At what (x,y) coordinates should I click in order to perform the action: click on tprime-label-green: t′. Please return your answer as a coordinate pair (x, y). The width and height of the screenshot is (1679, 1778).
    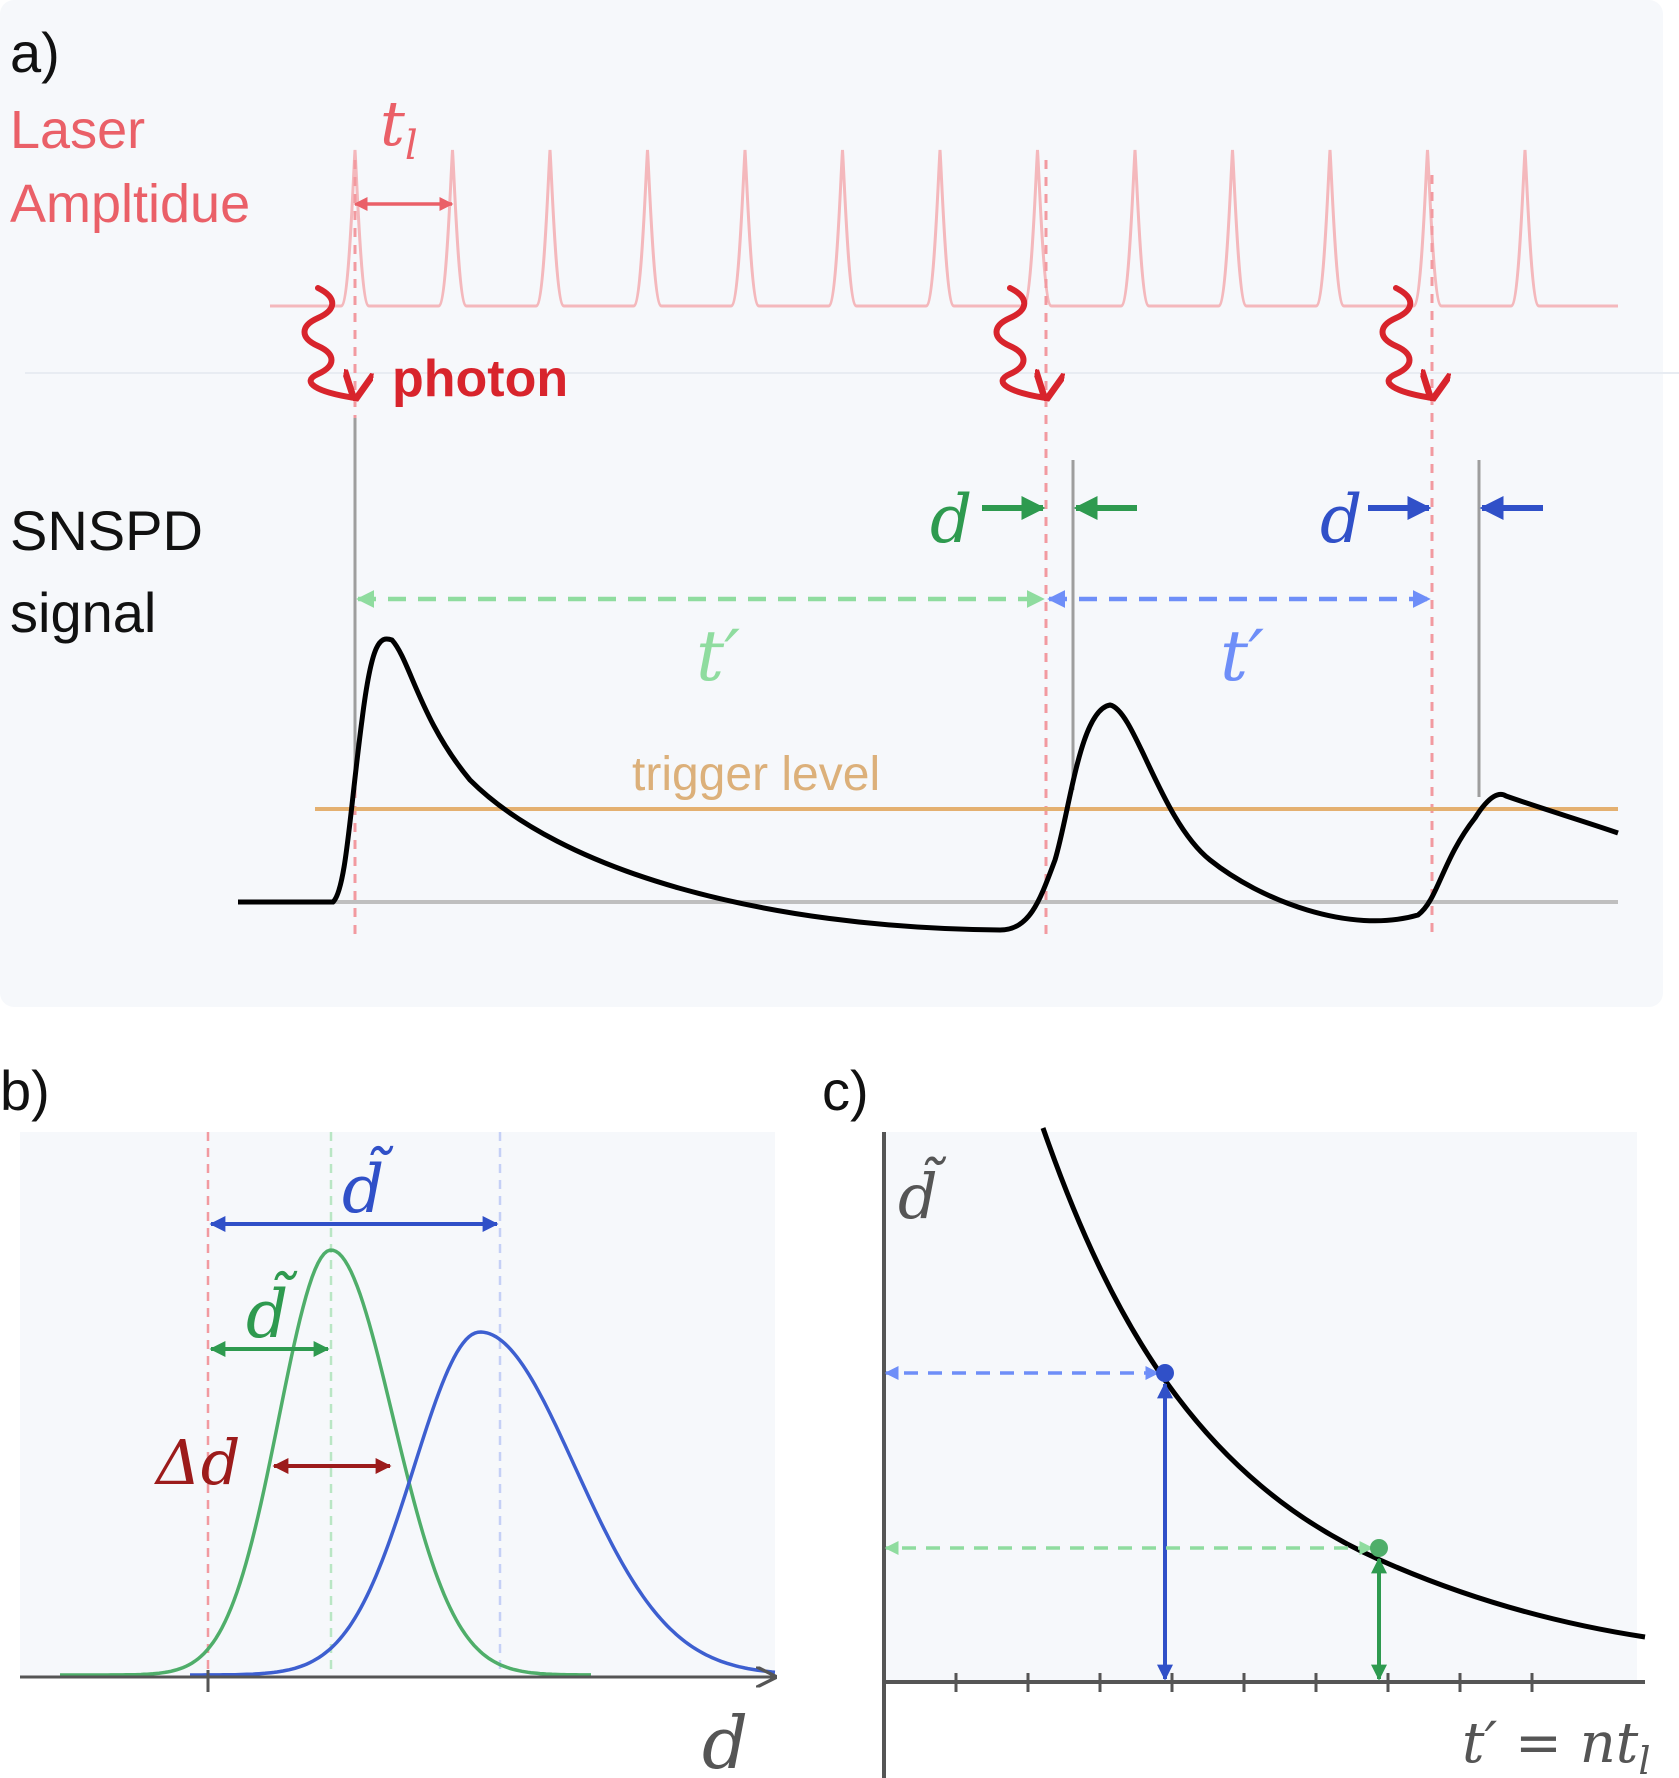
    Looking at the image, I should click on (718, 656).